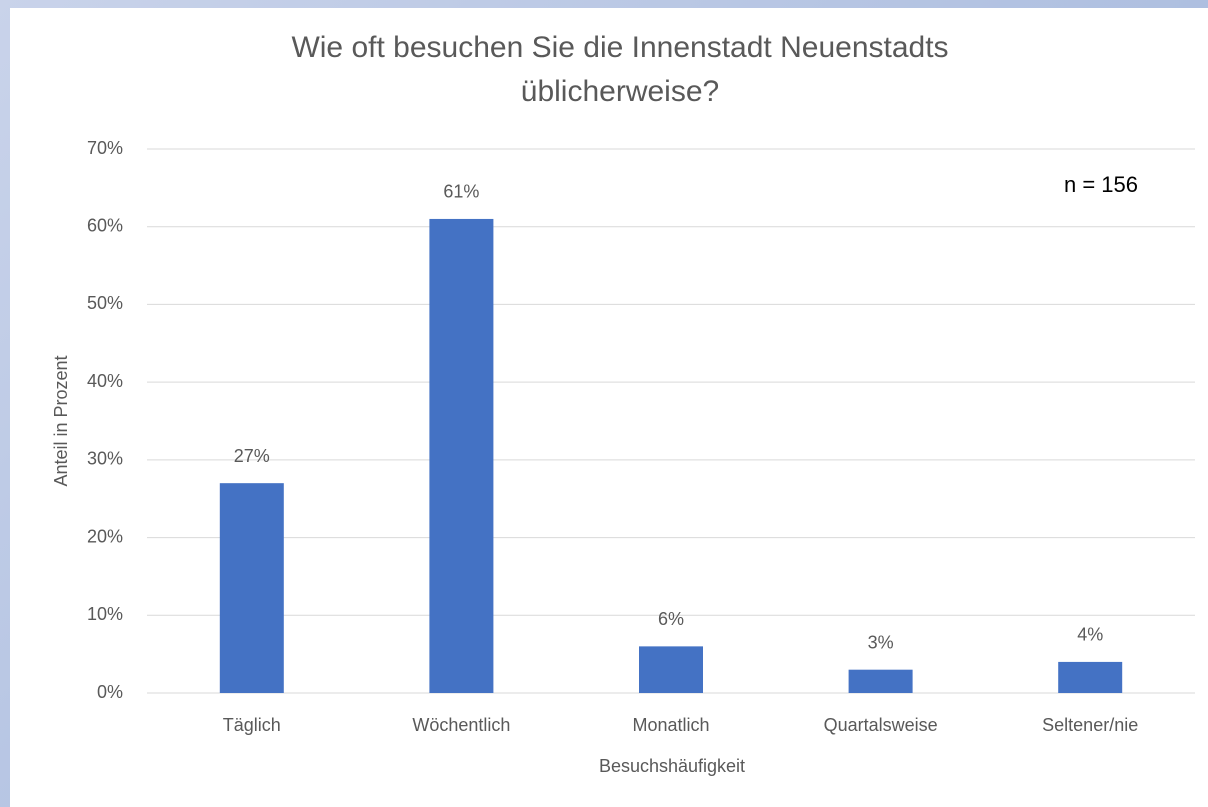  Describe the element at coordinates (105, 148) in the screenshot. I see `y-tick-label: 70%` at that location.